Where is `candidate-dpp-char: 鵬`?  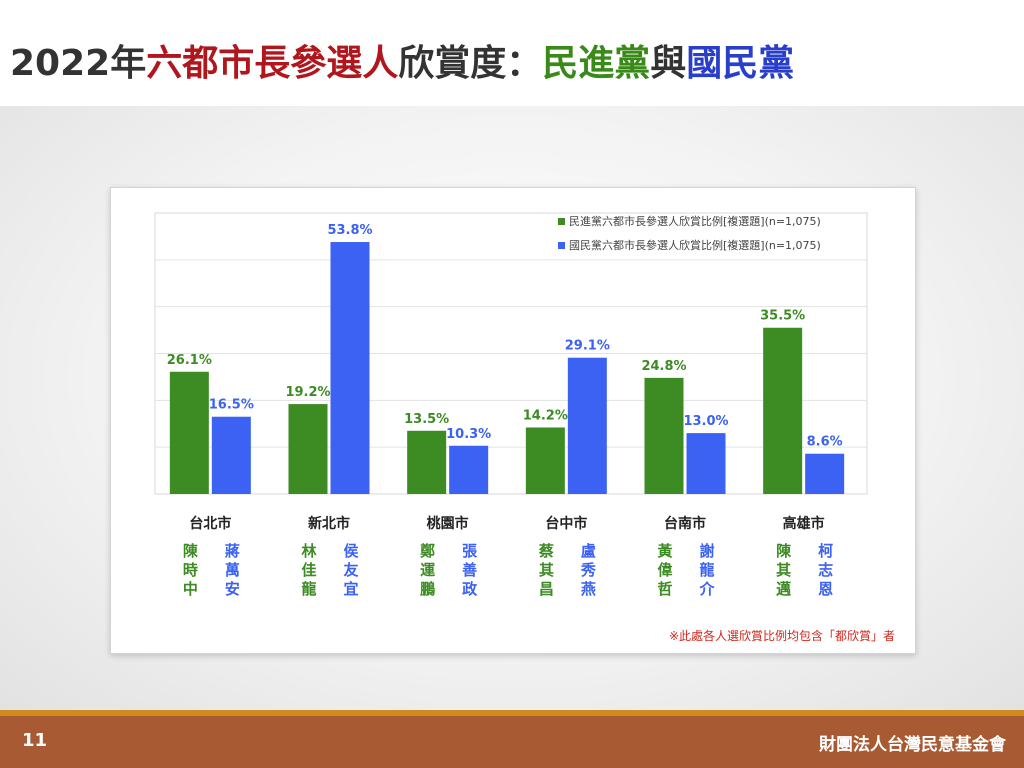
candidate-dpp-char: 鵬 is located at coordinates (427, 589).